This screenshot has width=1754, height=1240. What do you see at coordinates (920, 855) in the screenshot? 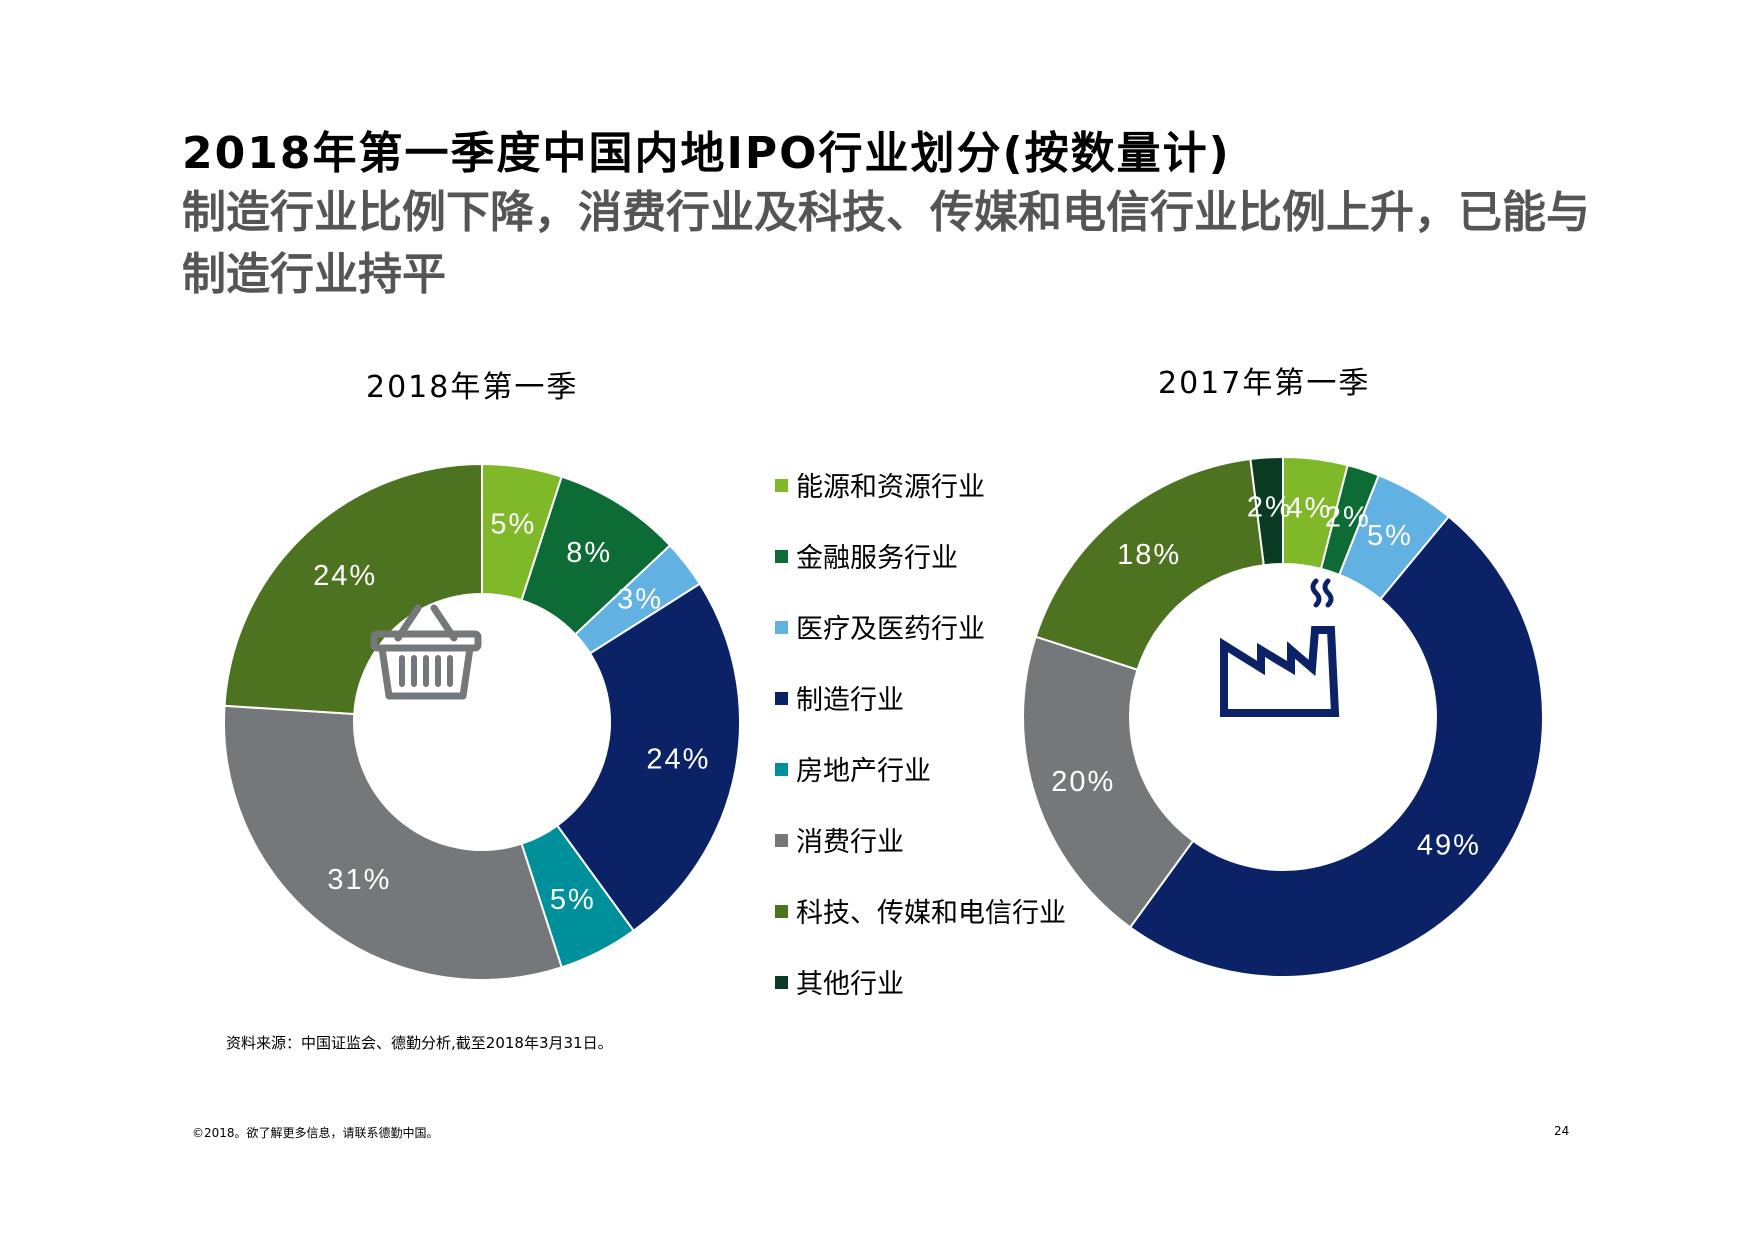
I see `legend-item: 消费行业` at bounding box center [920, 855].